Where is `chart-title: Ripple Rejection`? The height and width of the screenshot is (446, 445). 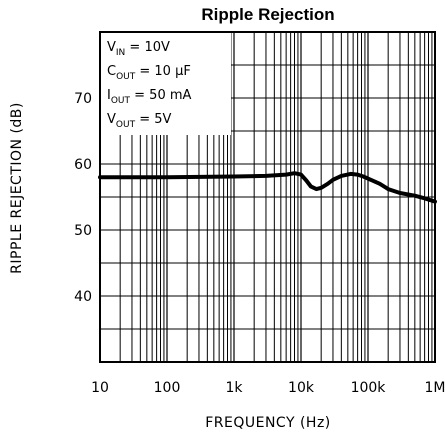
chart-title: Ripple Rejection is located at coordinates (267, 14).